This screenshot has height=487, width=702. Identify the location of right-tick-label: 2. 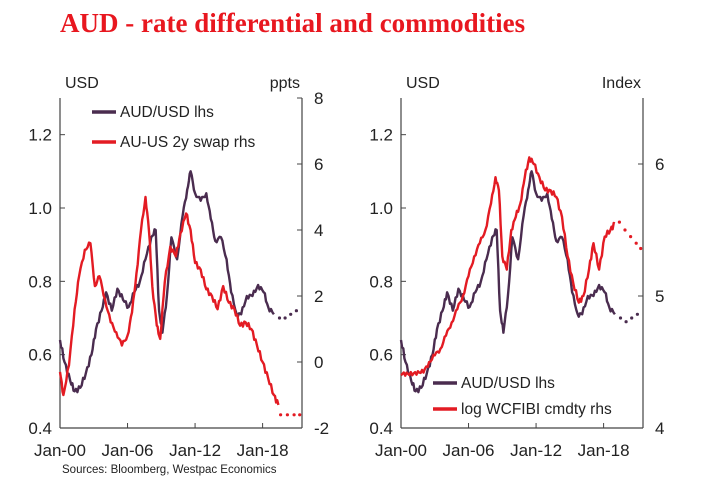
(318, 296).